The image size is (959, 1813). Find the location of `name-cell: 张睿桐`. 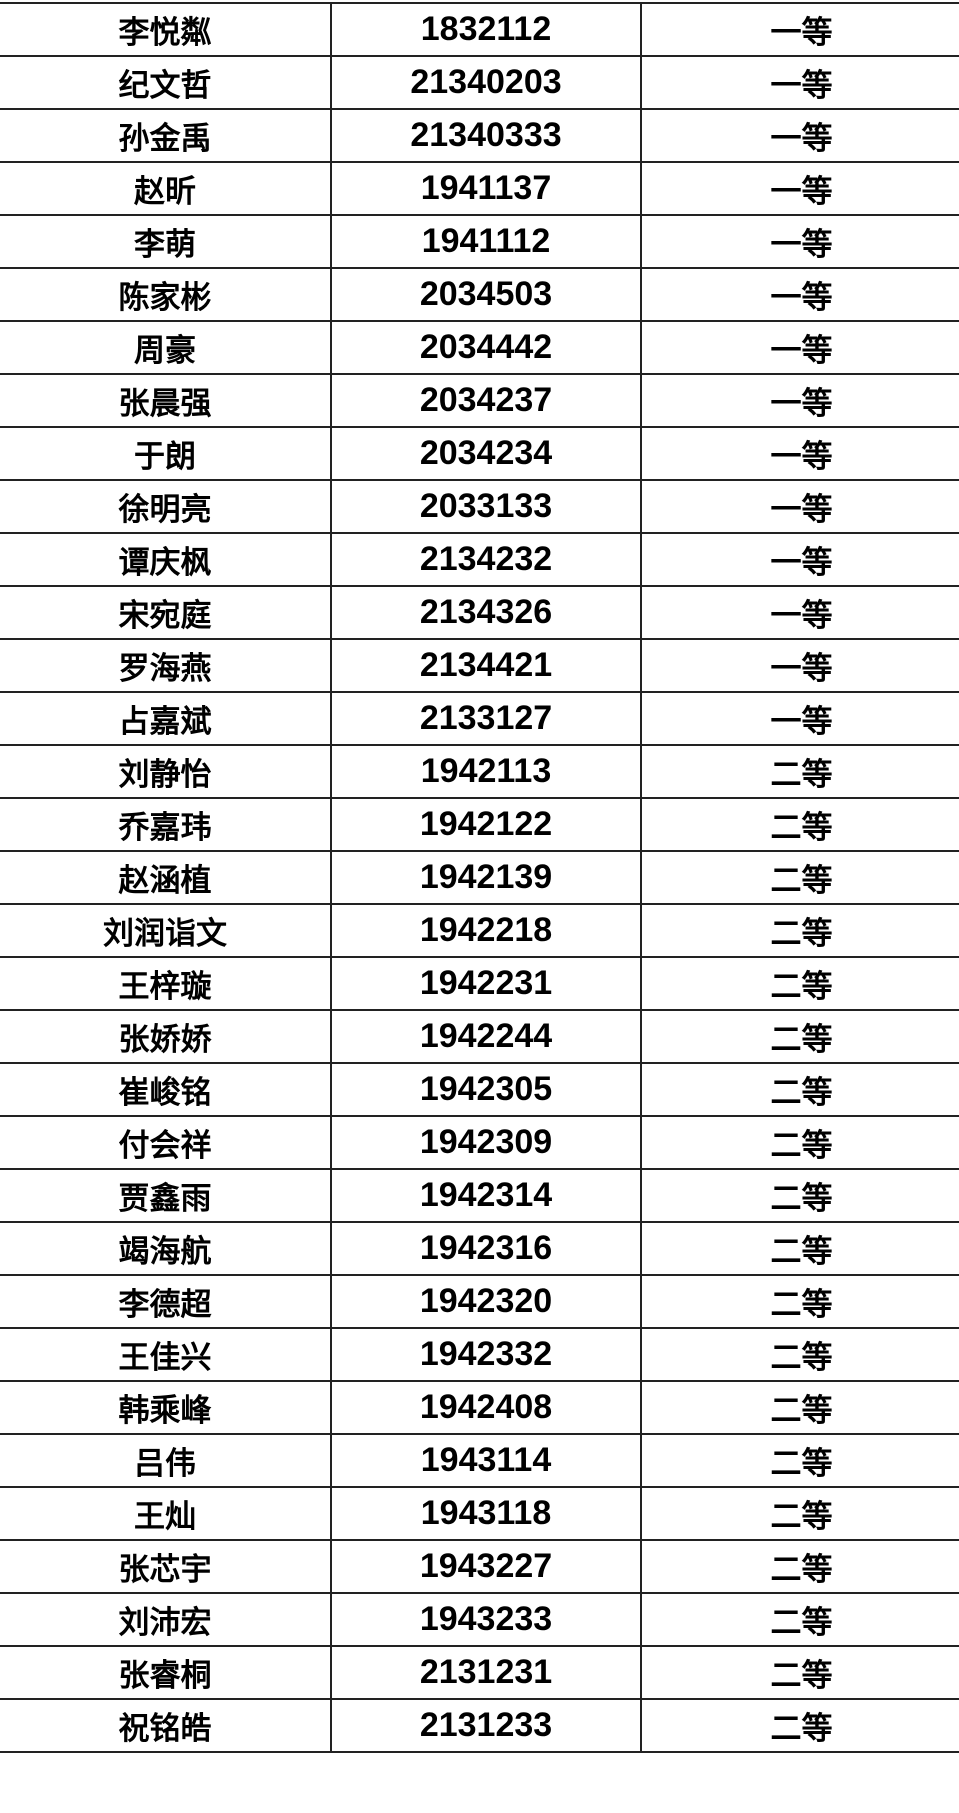

name-cell: 张睿桐 is located at coordinates (166, 1672).